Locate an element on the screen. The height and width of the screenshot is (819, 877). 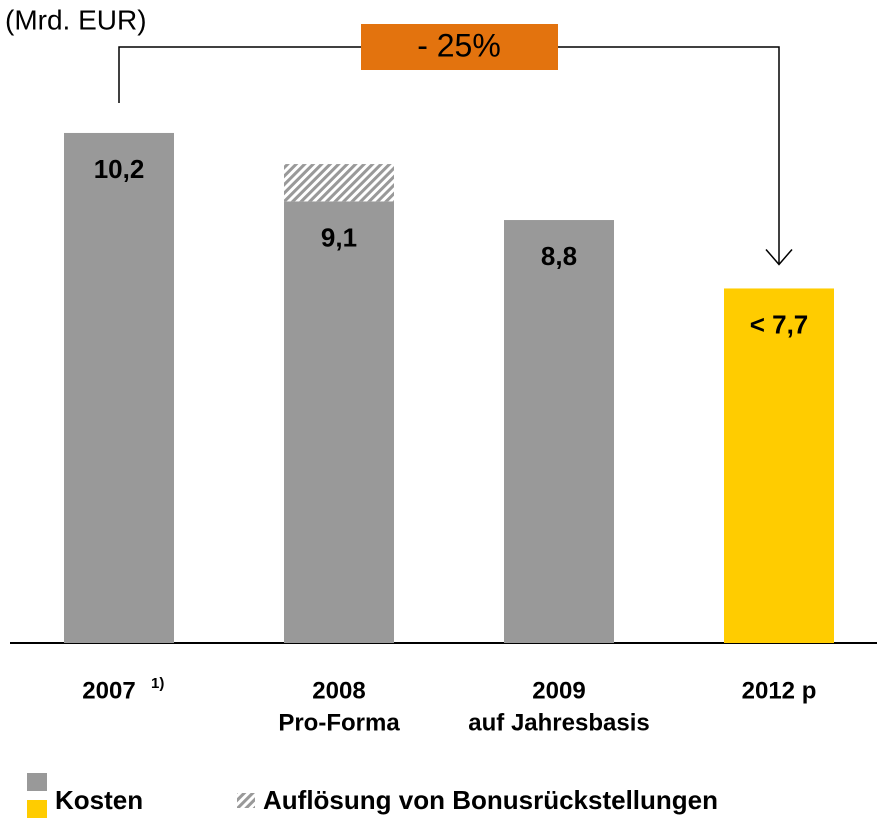
annotation-arrowhead is located at coordinates (779, 257).